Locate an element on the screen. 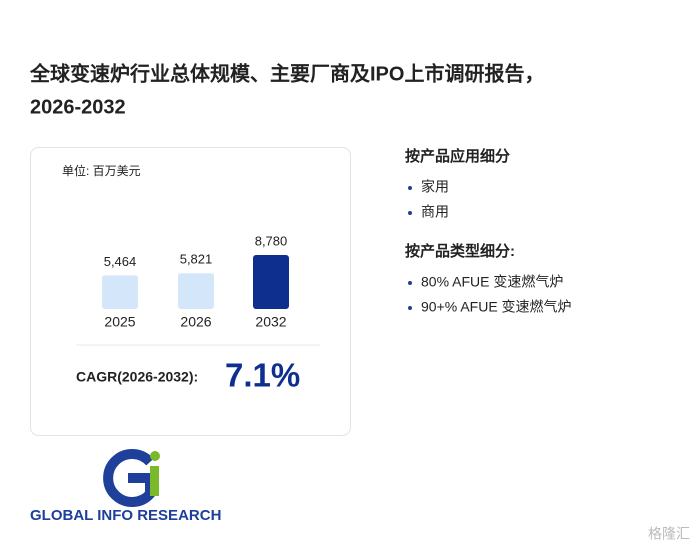  chart: 5,464 2025 5,821 2026 8,780 2032 is located at coordinates (195, 281).